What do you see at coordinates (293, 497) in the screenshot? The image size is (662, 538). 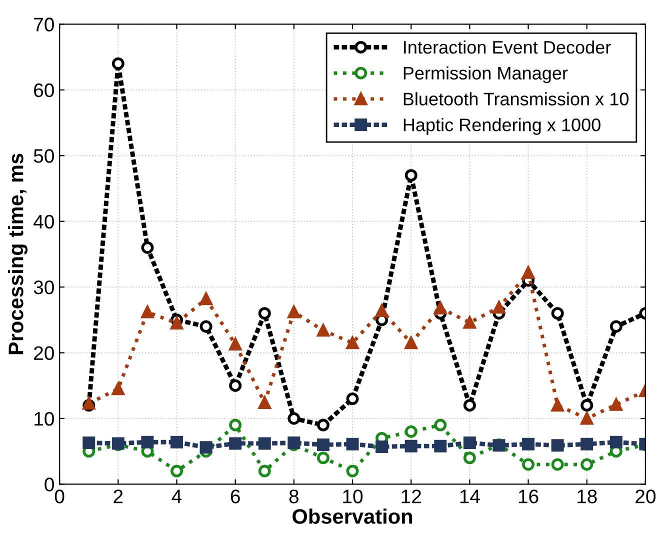 I see `x-tick-label: 8` at bounding box center [293, 497].